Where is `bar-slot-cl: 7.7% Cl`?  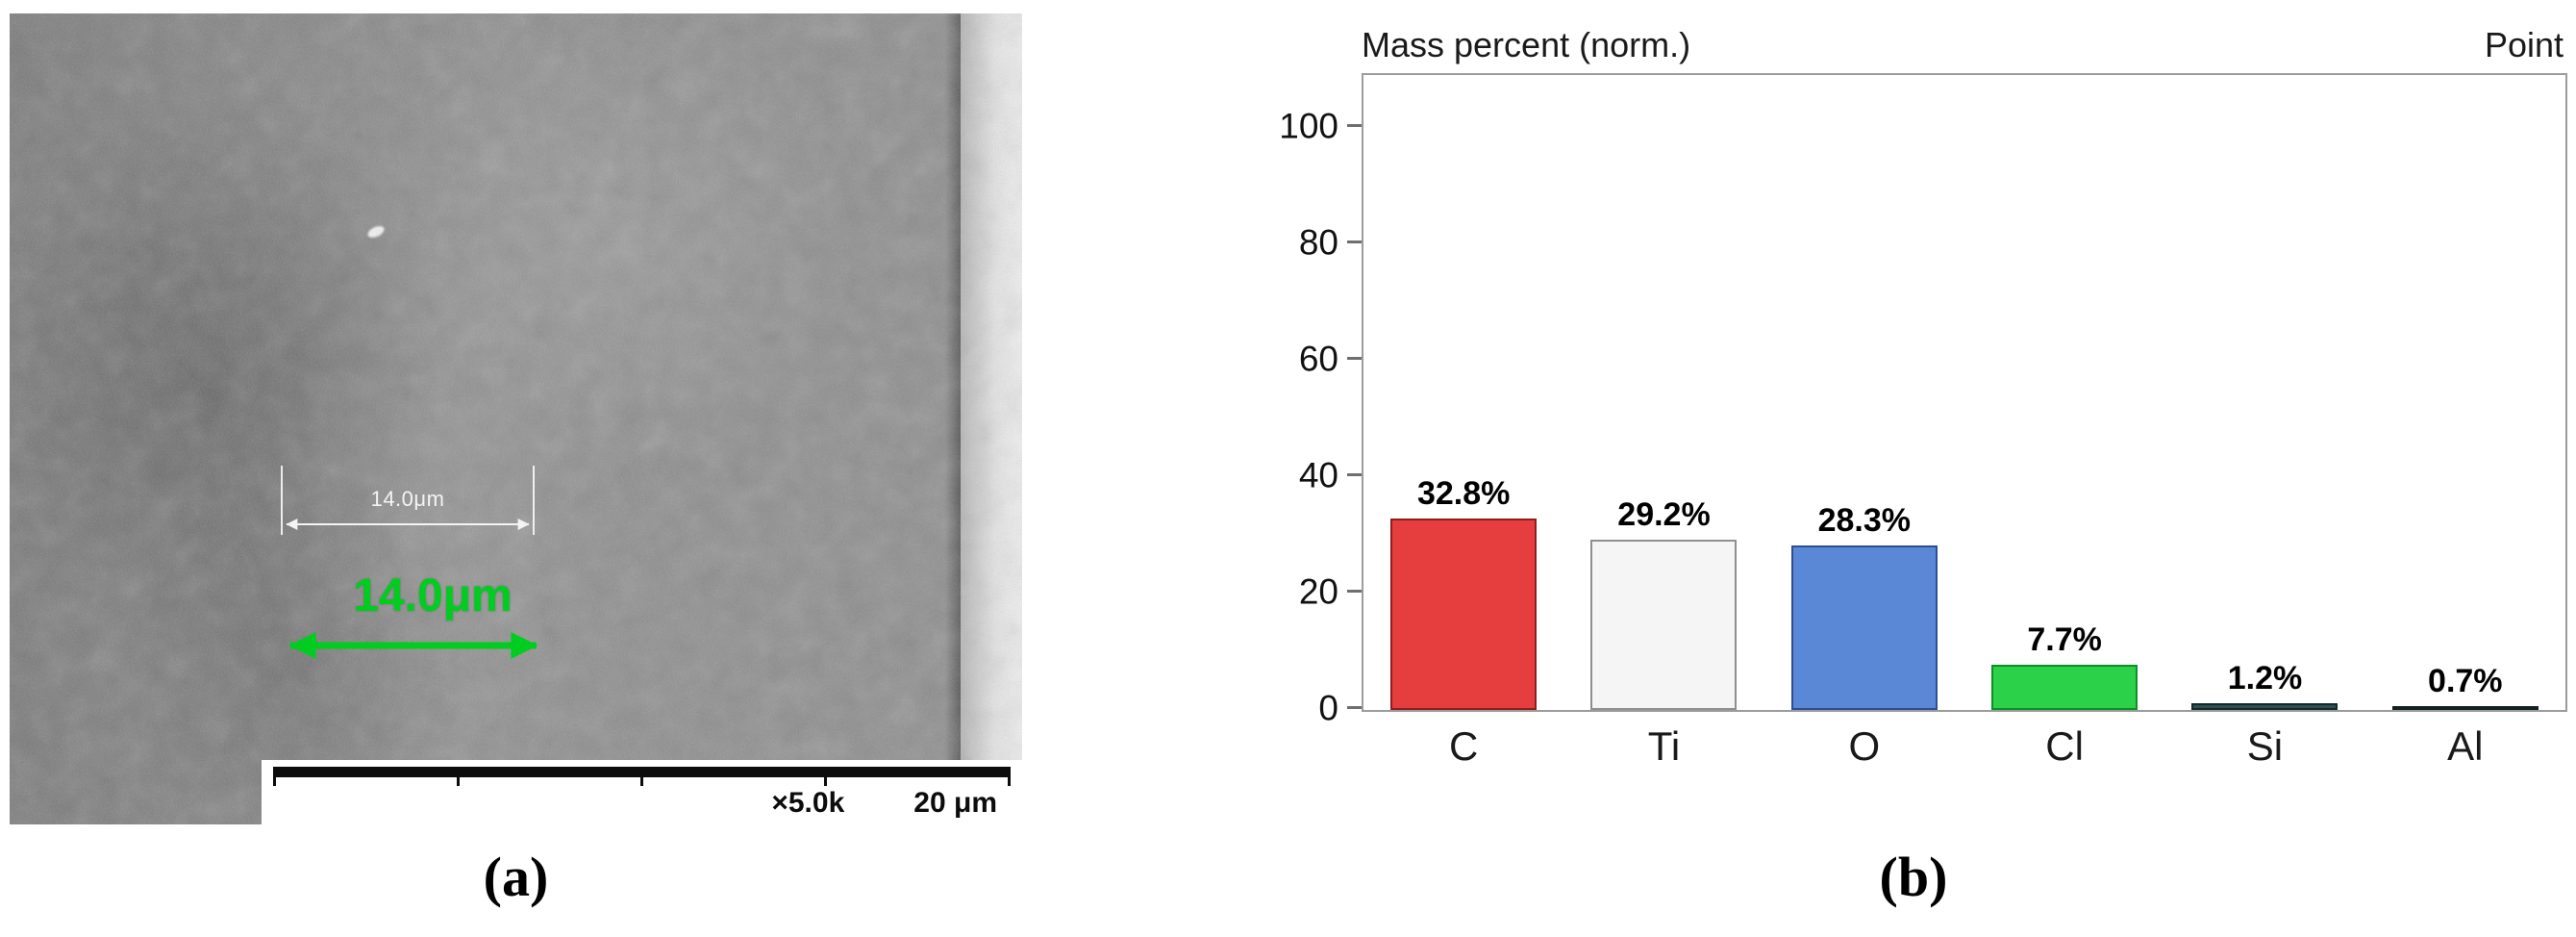
bar-slot-cl: 7.7% Cl is located at coordinates (2064, 422).